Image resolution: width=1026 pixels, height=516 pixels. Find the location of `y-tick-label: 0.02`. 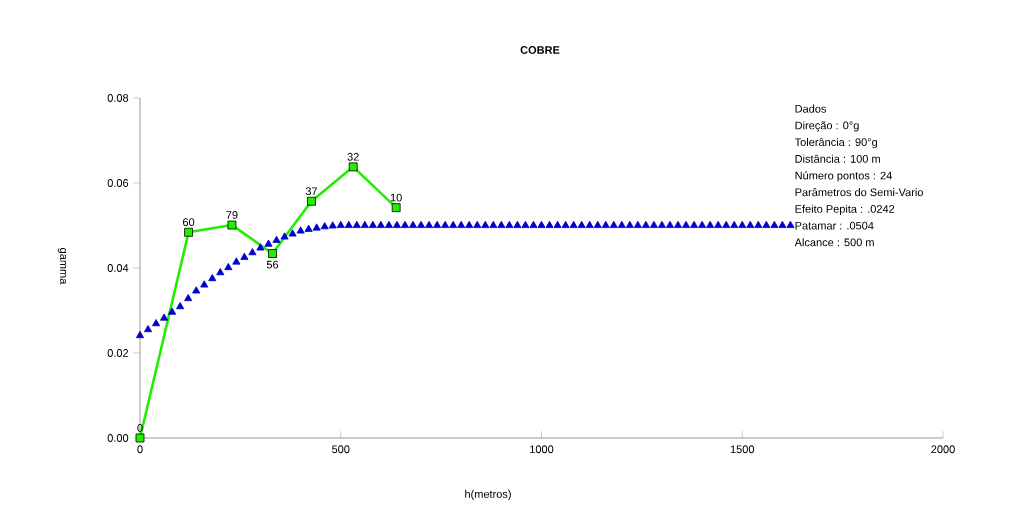

y-tick-label: 0.02 is located at coordinates (118, 353).